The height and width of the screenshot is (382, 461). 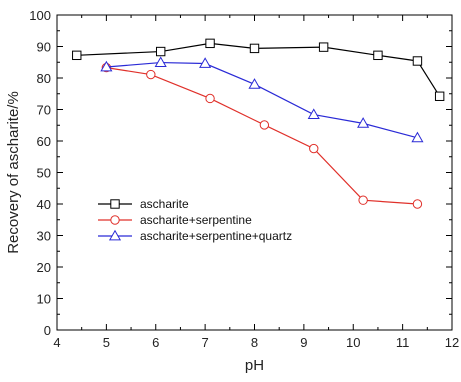 I want to click on x-tick-label: 6, so click(x=155, y=342).